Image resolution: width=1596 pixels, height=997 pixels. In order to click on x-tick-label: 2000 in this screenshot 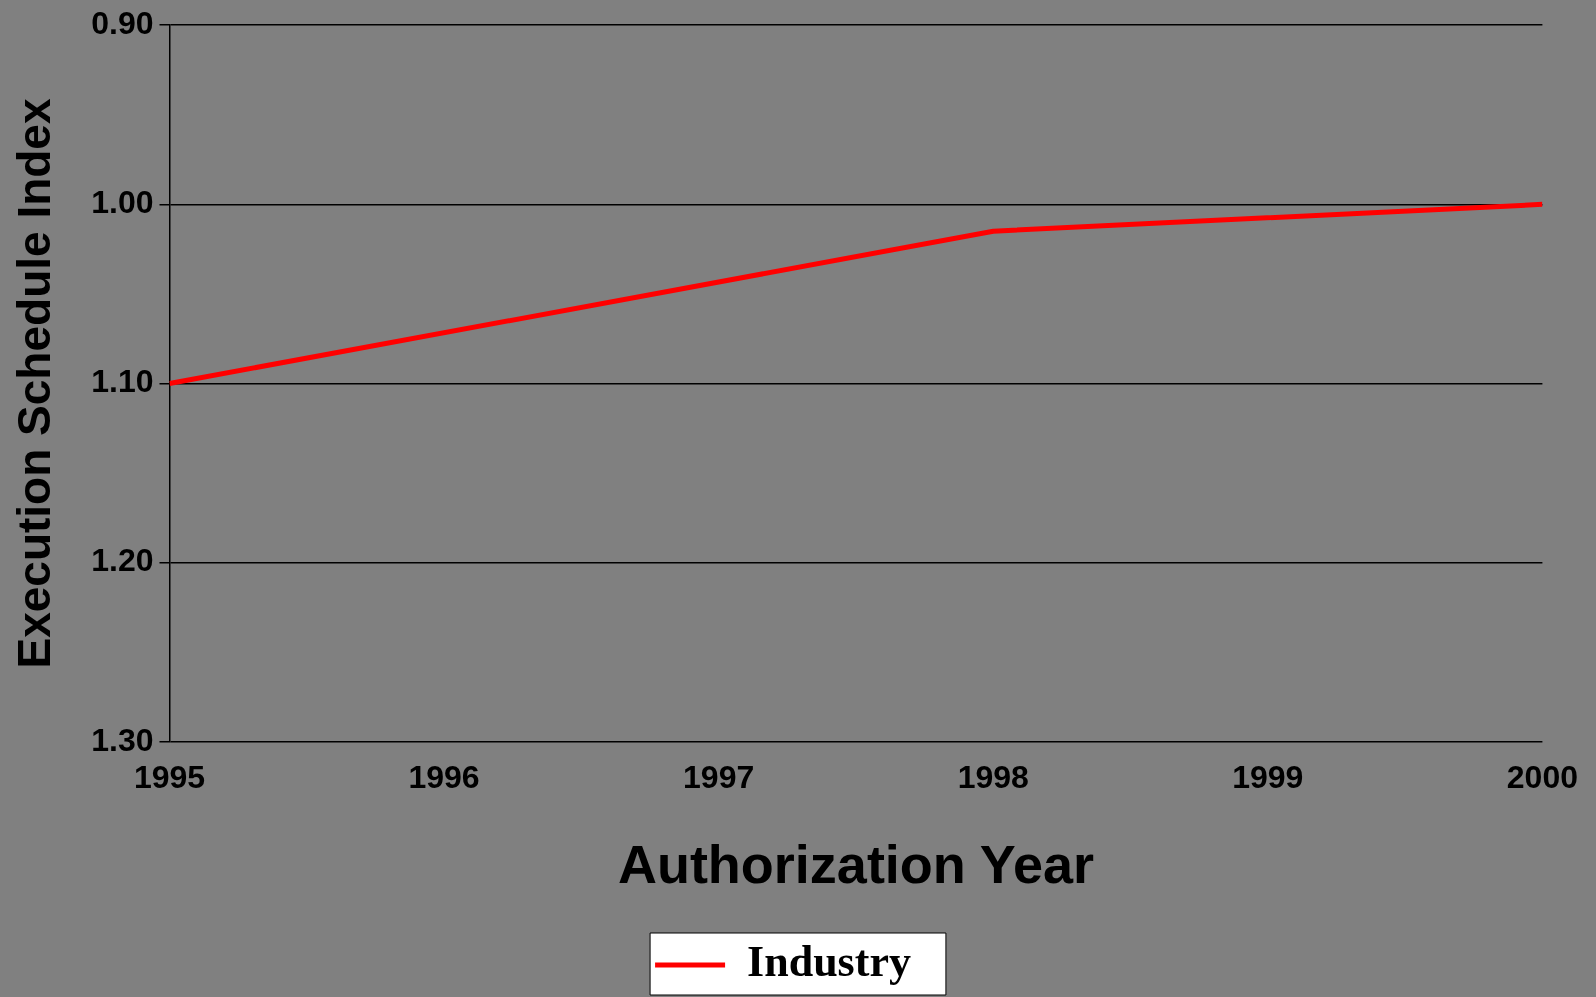, I will do `click(1542, 776)`.